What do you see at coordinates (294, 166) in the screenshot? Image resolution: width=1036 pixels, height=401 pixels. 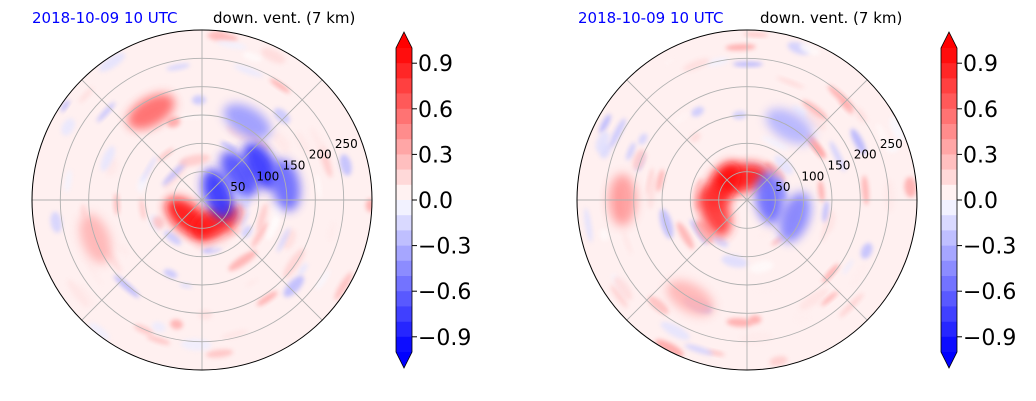 I see `radial-tick-label: 150` at bounding box center [294, 166].